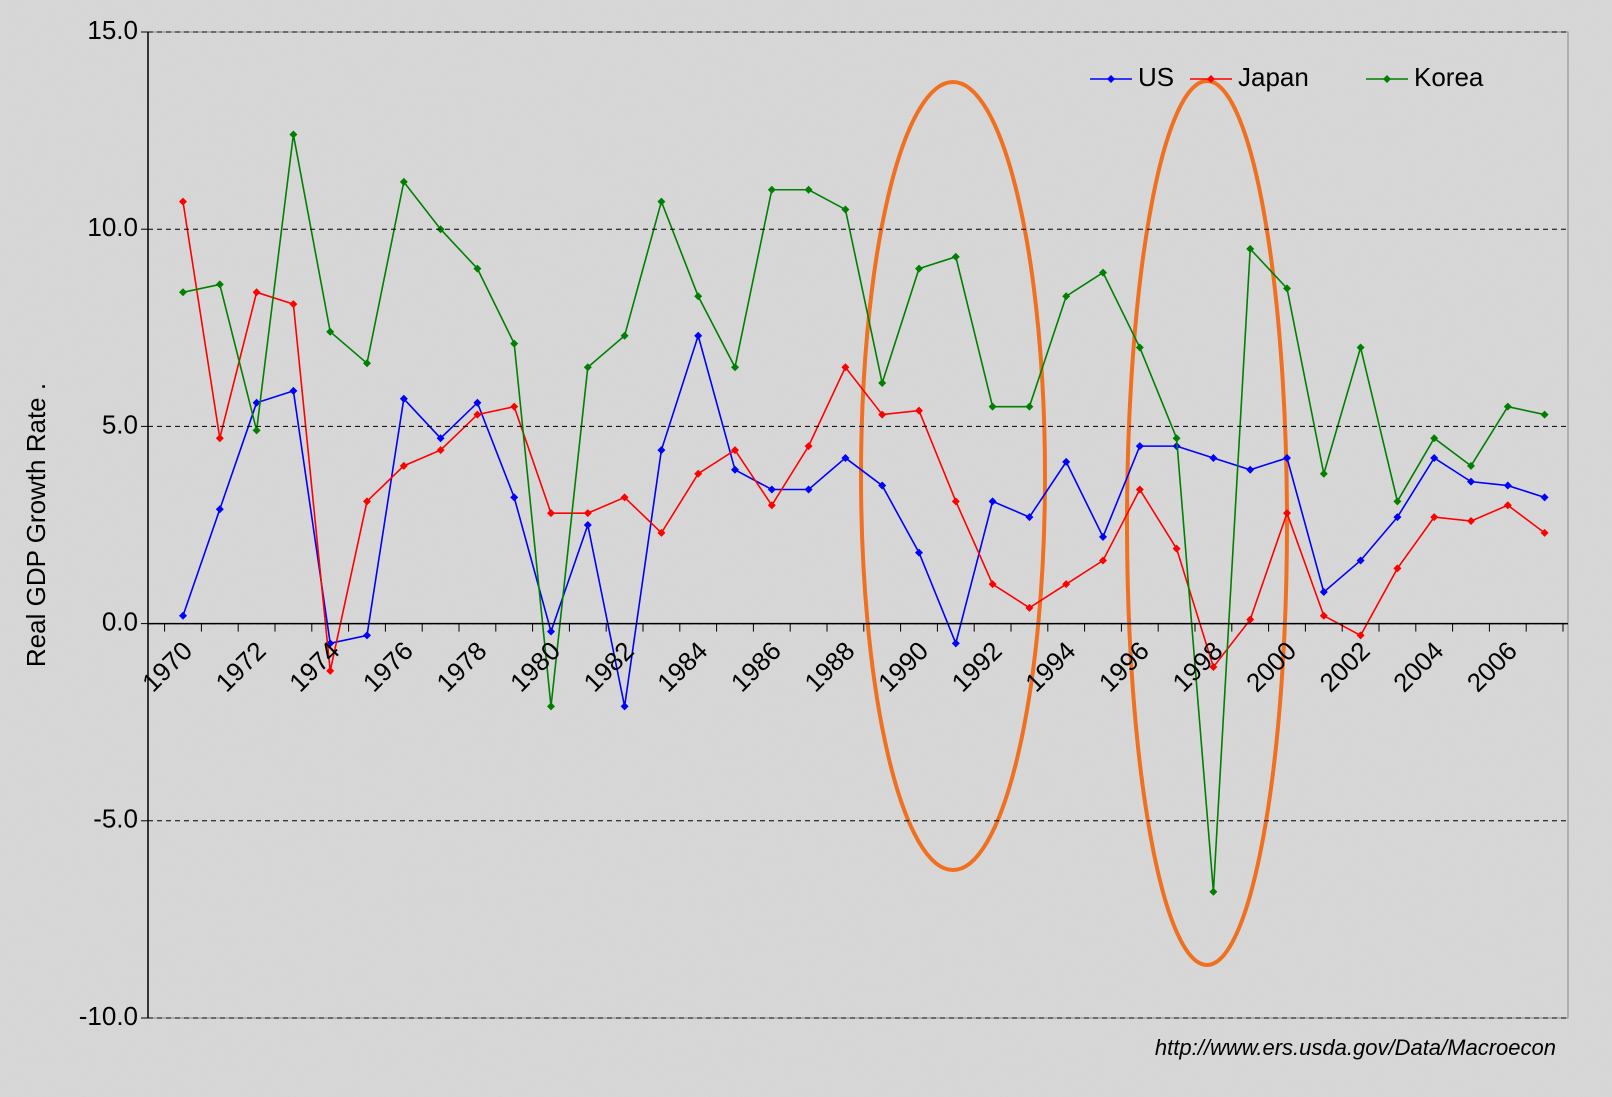 The width and height of the screenshot is (1612, 1097). I want to click on legend-label: US, so click(1156, 77).